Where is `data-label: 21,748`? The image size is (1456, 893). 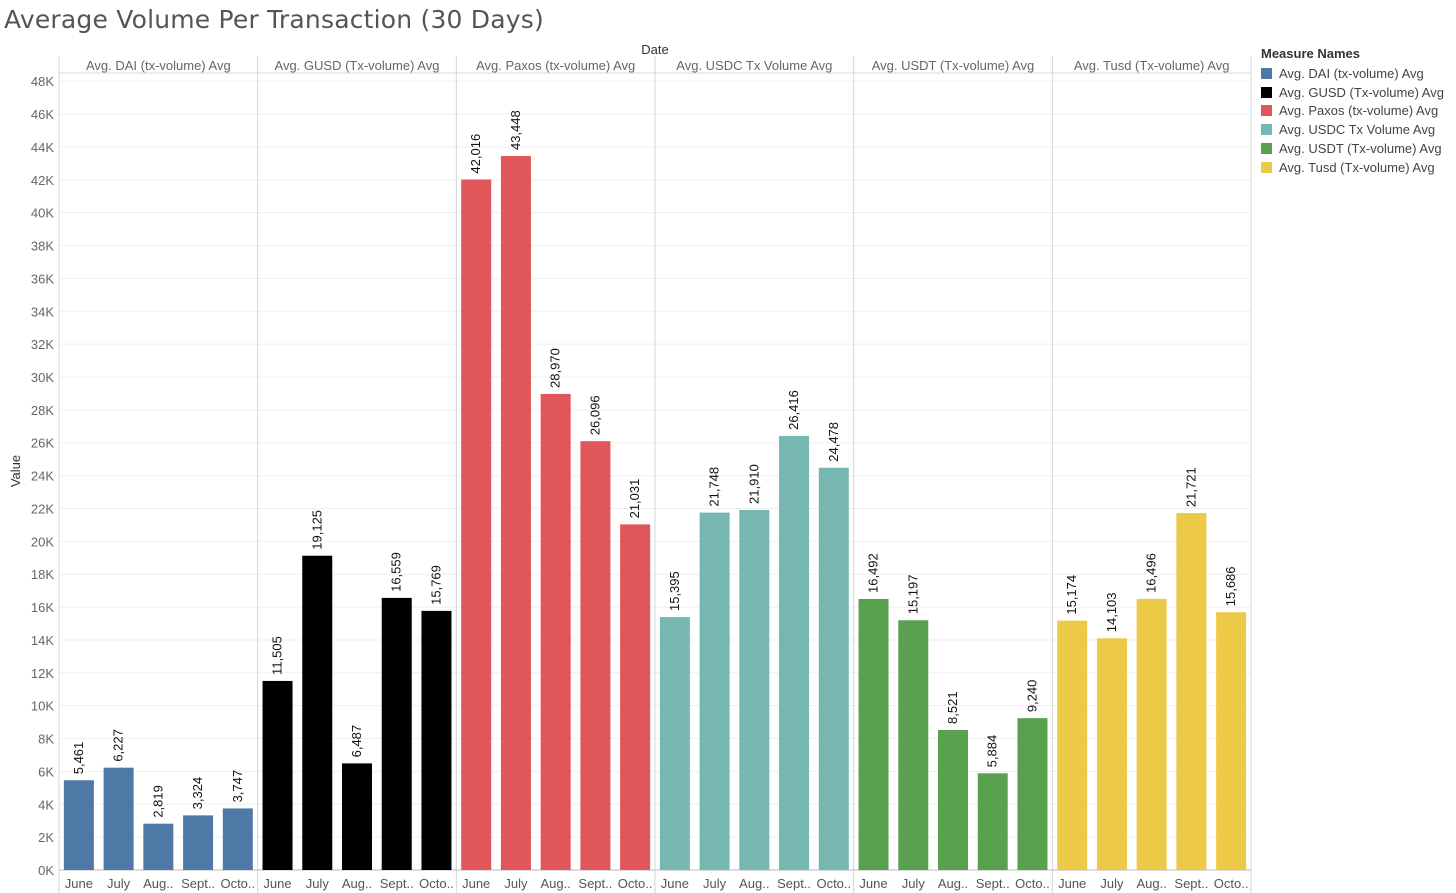 data-label: 21,748 is located at coordinates (714, 487).